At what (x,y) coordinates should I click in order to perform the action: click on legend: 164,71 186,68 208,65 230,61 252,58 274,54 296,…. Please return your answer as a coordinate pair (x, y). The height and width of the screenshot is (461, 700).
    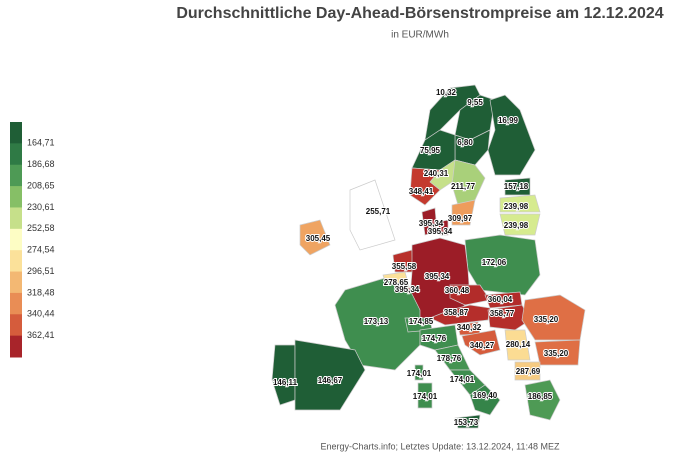
    Looking at the image, I should click on (32, 240).